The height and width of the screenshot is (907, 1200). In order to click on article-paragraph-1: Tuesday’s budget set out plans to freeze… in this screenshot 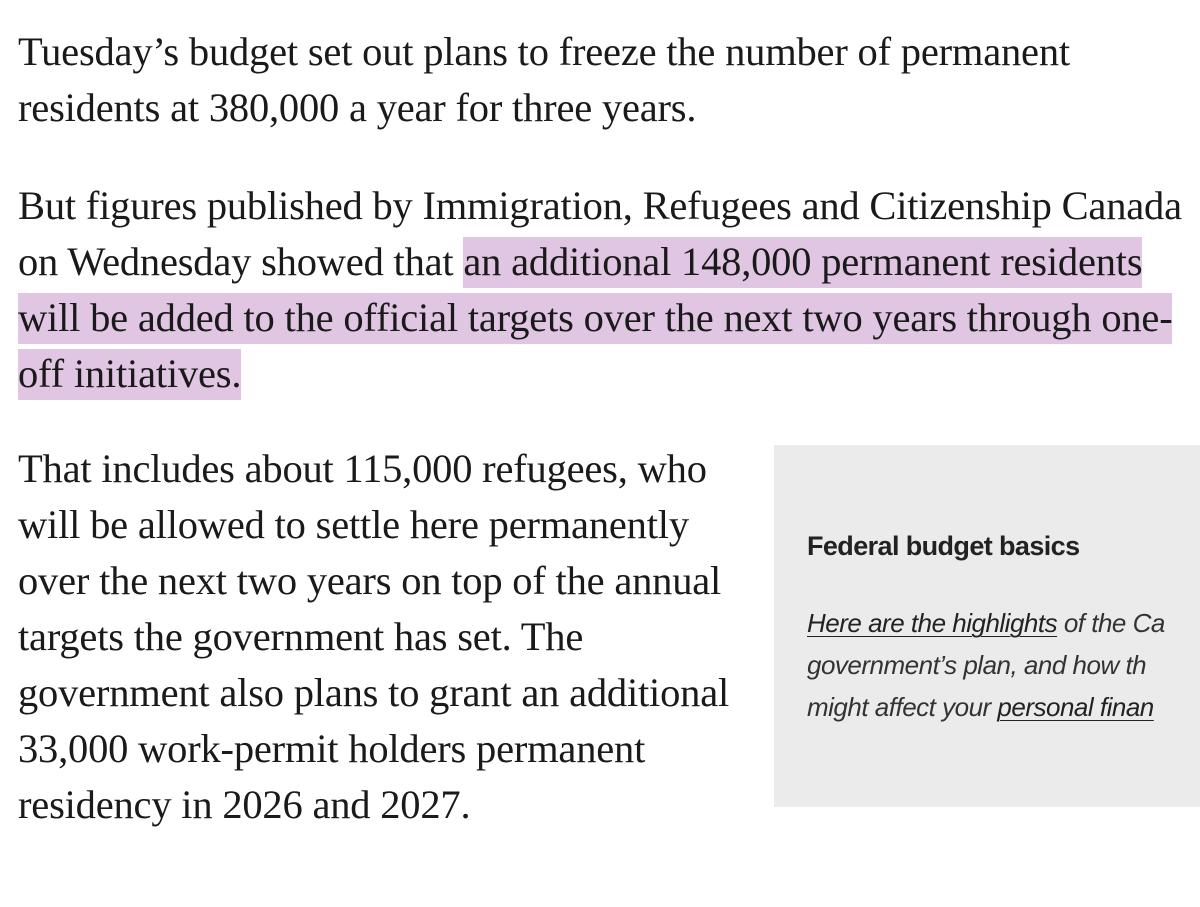, I will do `click(544, 79)`.